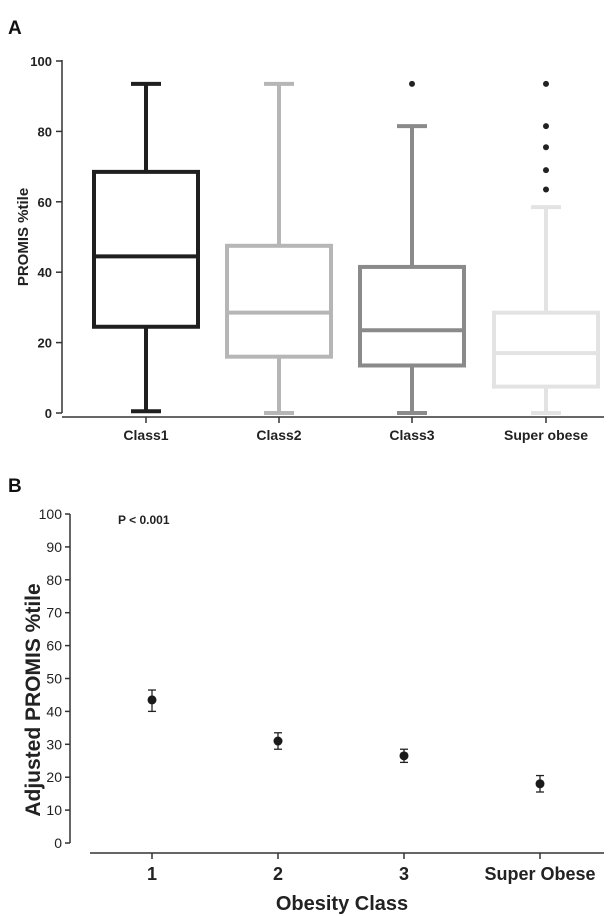 Image resolution: width=612 pixels, height=916 pixels. What do you see at coordinates (54, 711) in the screenshot?
I see `panel-b-y-tick-label: 40` at bounding box center [54, 711].